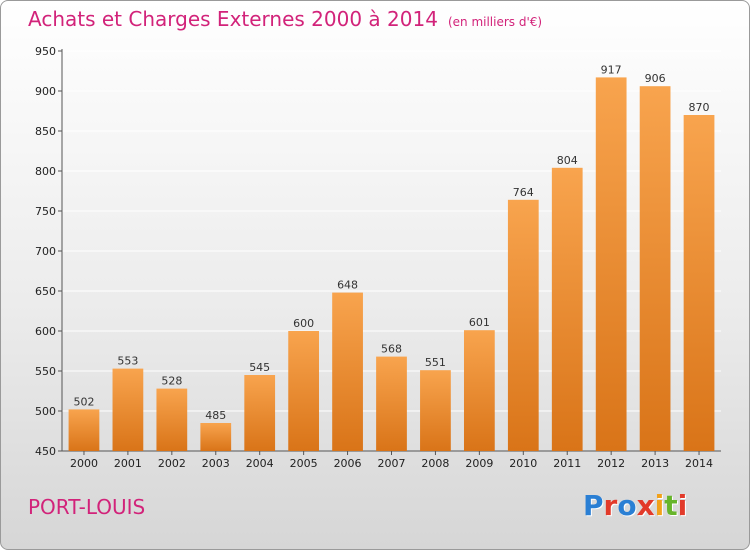 The width and height of the screenshot is (750, 550). I want to click on y-tick-label: 550, so click(45, 371).